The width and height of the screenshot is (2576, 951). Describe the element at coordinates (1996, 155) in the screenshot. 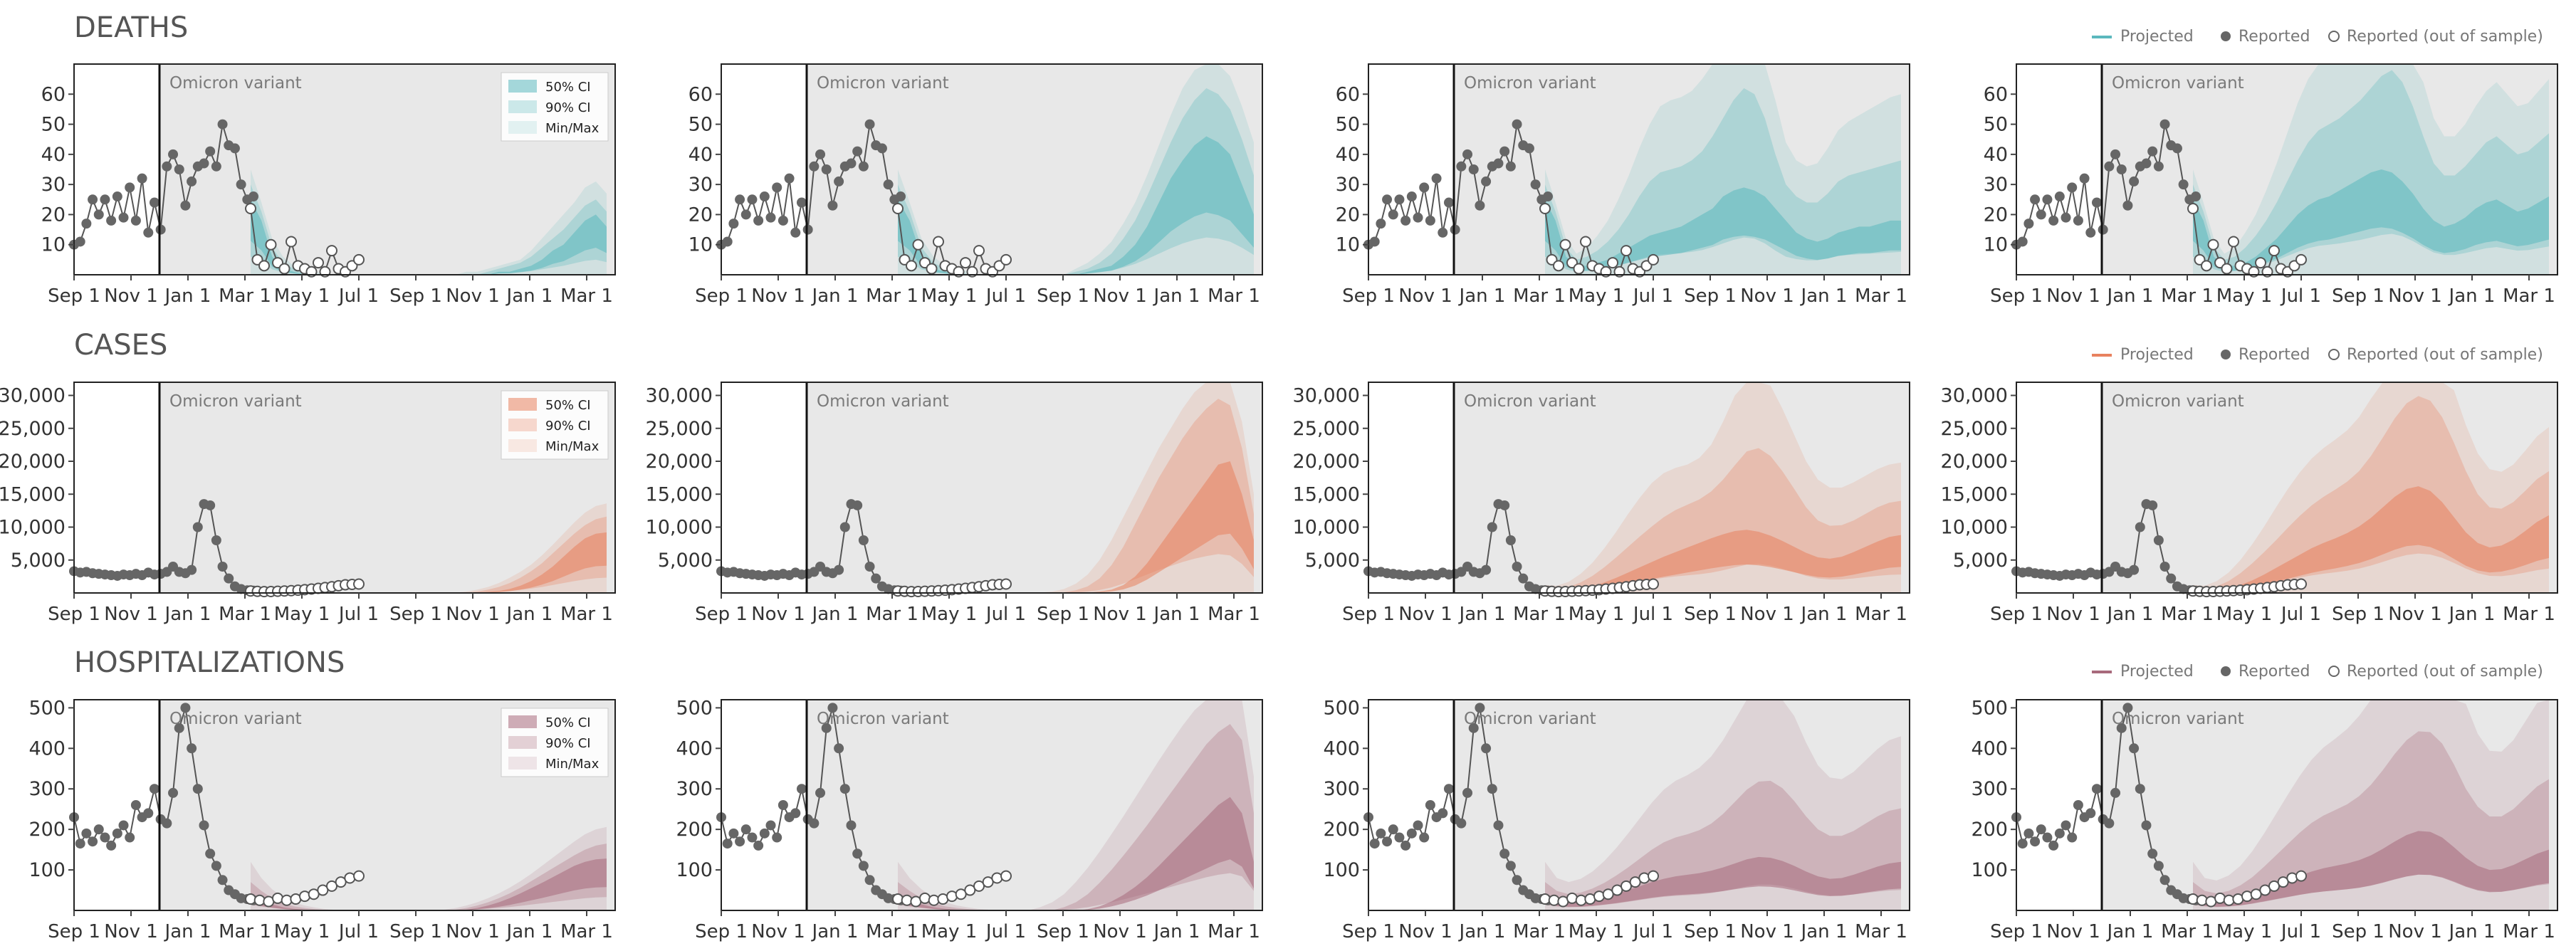

I see `y-tick-label: 40` at that location.